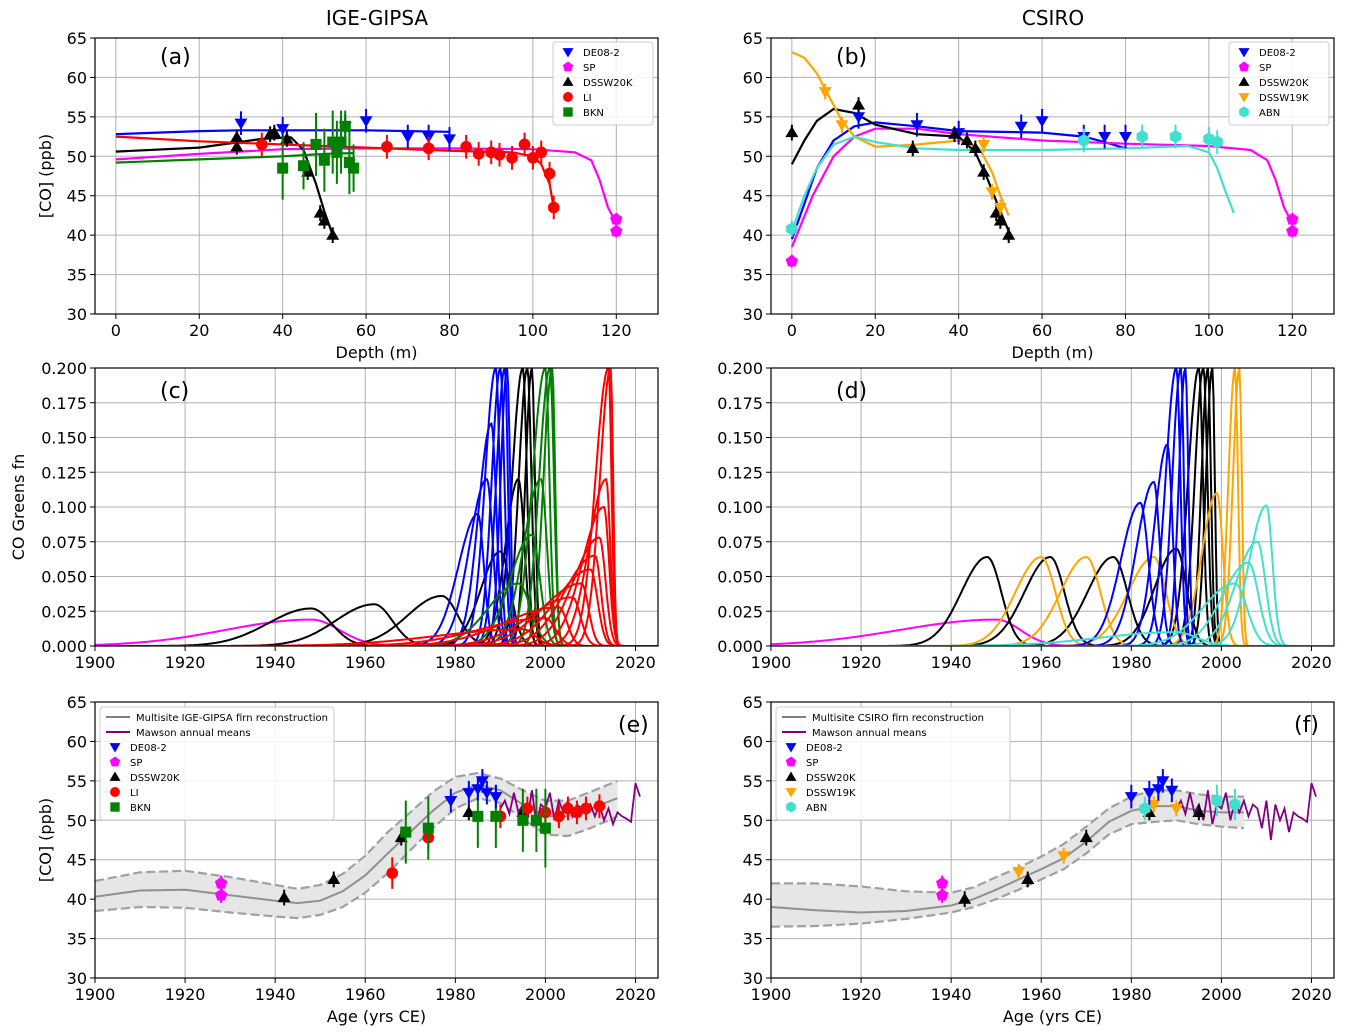  I want to click on x-tick-label: 1920, so click(185, 662).